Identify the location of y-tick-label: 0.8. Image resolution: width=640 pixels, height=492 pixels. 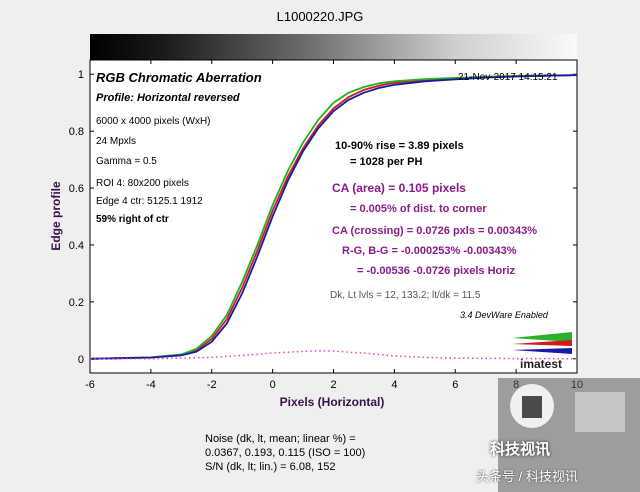
(76, 132).